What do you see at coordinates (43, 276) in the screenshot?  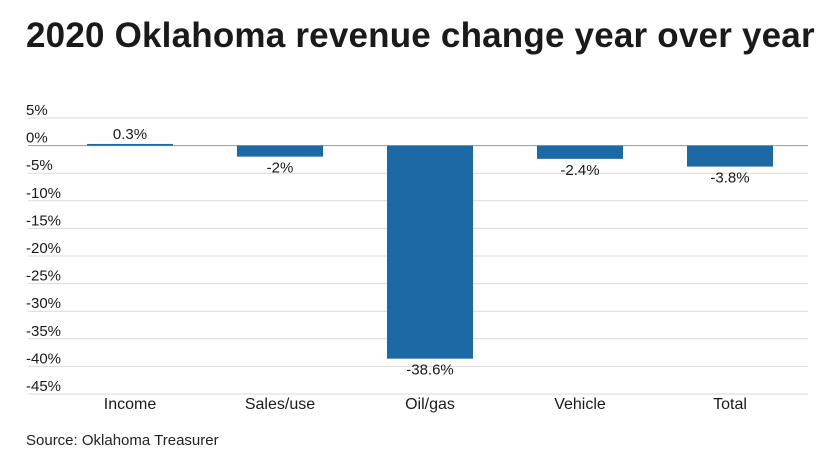 I see `y-tick-label: -25%` at bounding box center [43, 276].